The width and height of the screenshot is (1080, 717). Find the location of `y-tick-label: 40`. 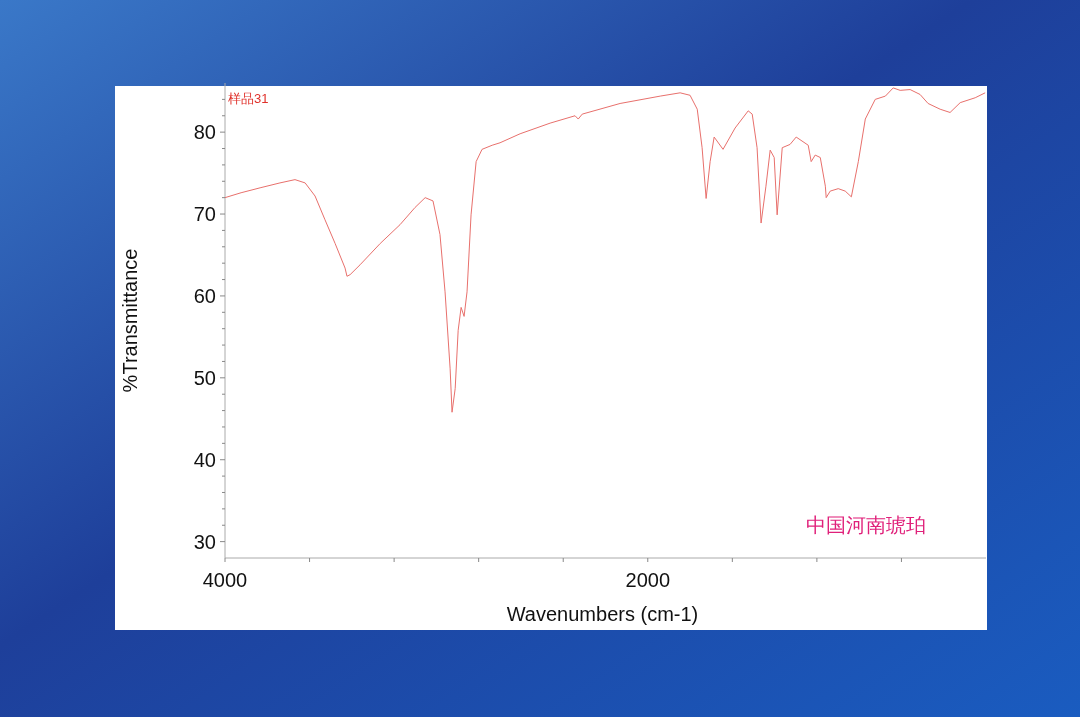

y-tick-label: 40 is located at coordinates (204, 459).